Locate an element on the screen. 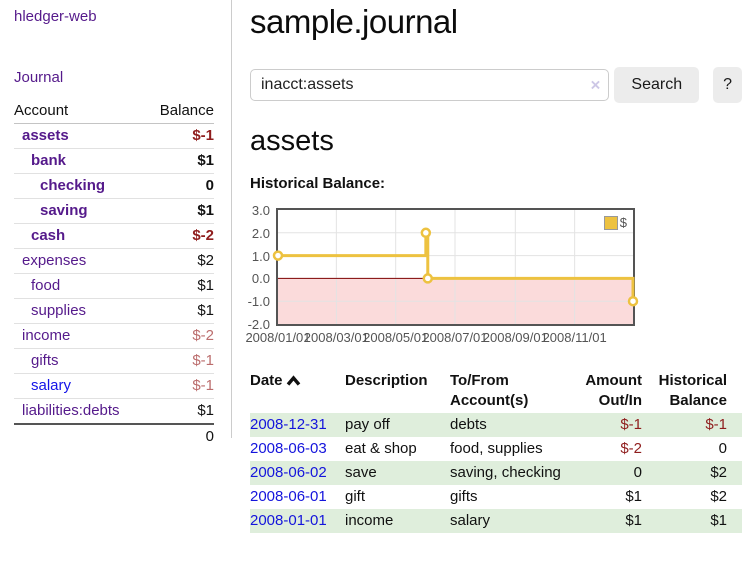 Image resolution: width=742 pixels, height=582 pixels. account-balance: $2 is located at coordinates (180, 261).